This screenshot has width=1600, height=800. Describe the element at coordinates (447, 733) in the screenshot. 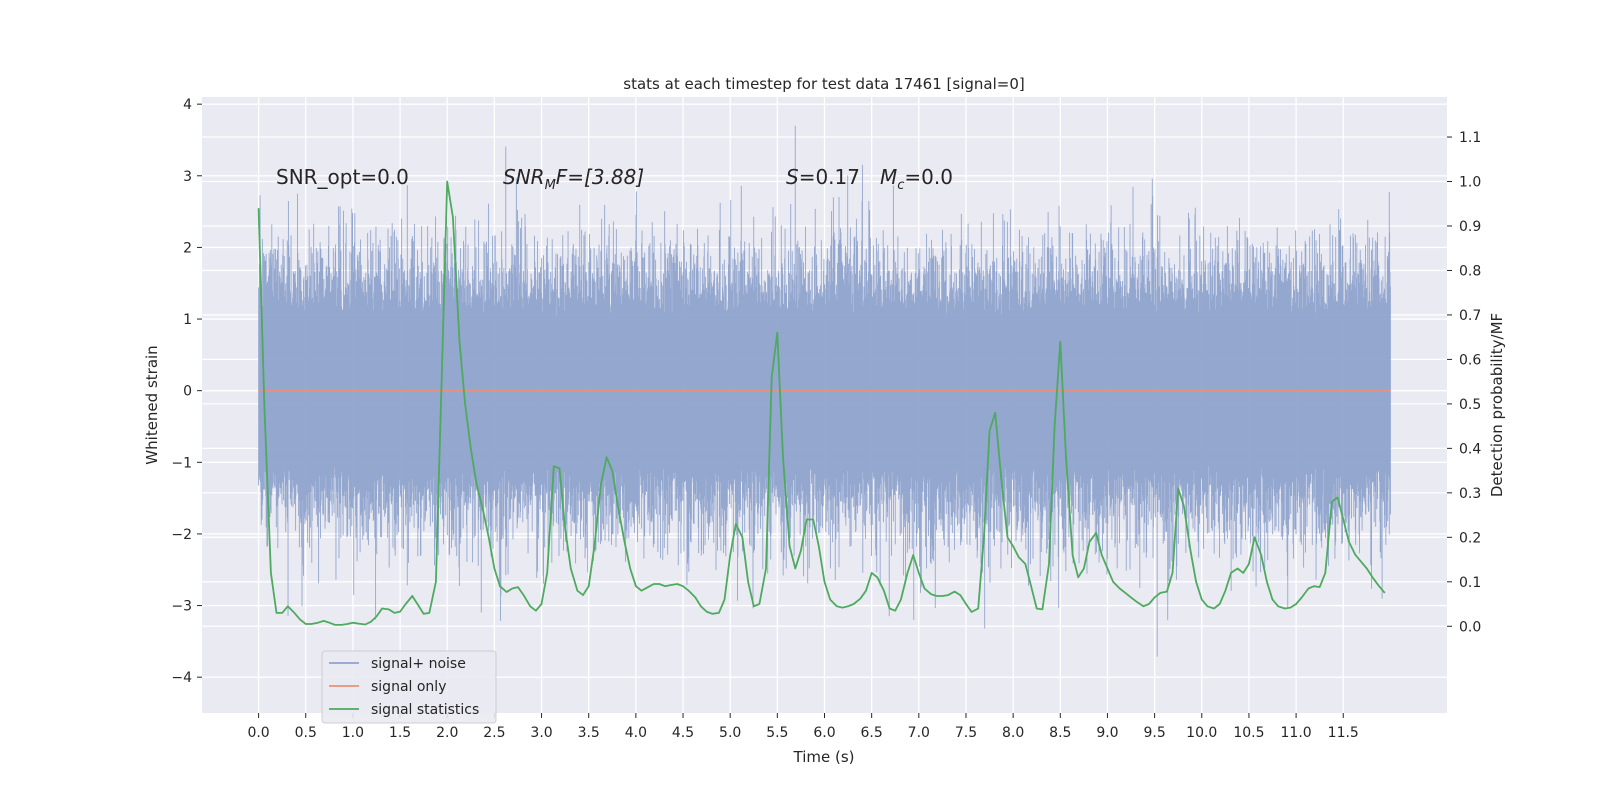

I see `x-tick-label: 2.0` at that location.